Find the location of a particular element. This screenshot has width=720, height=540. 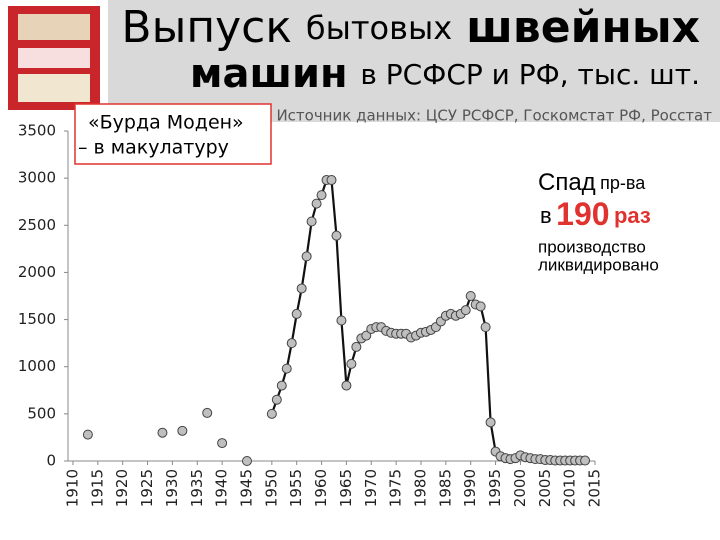

annotation: производство is located at coordinates (592, 246).